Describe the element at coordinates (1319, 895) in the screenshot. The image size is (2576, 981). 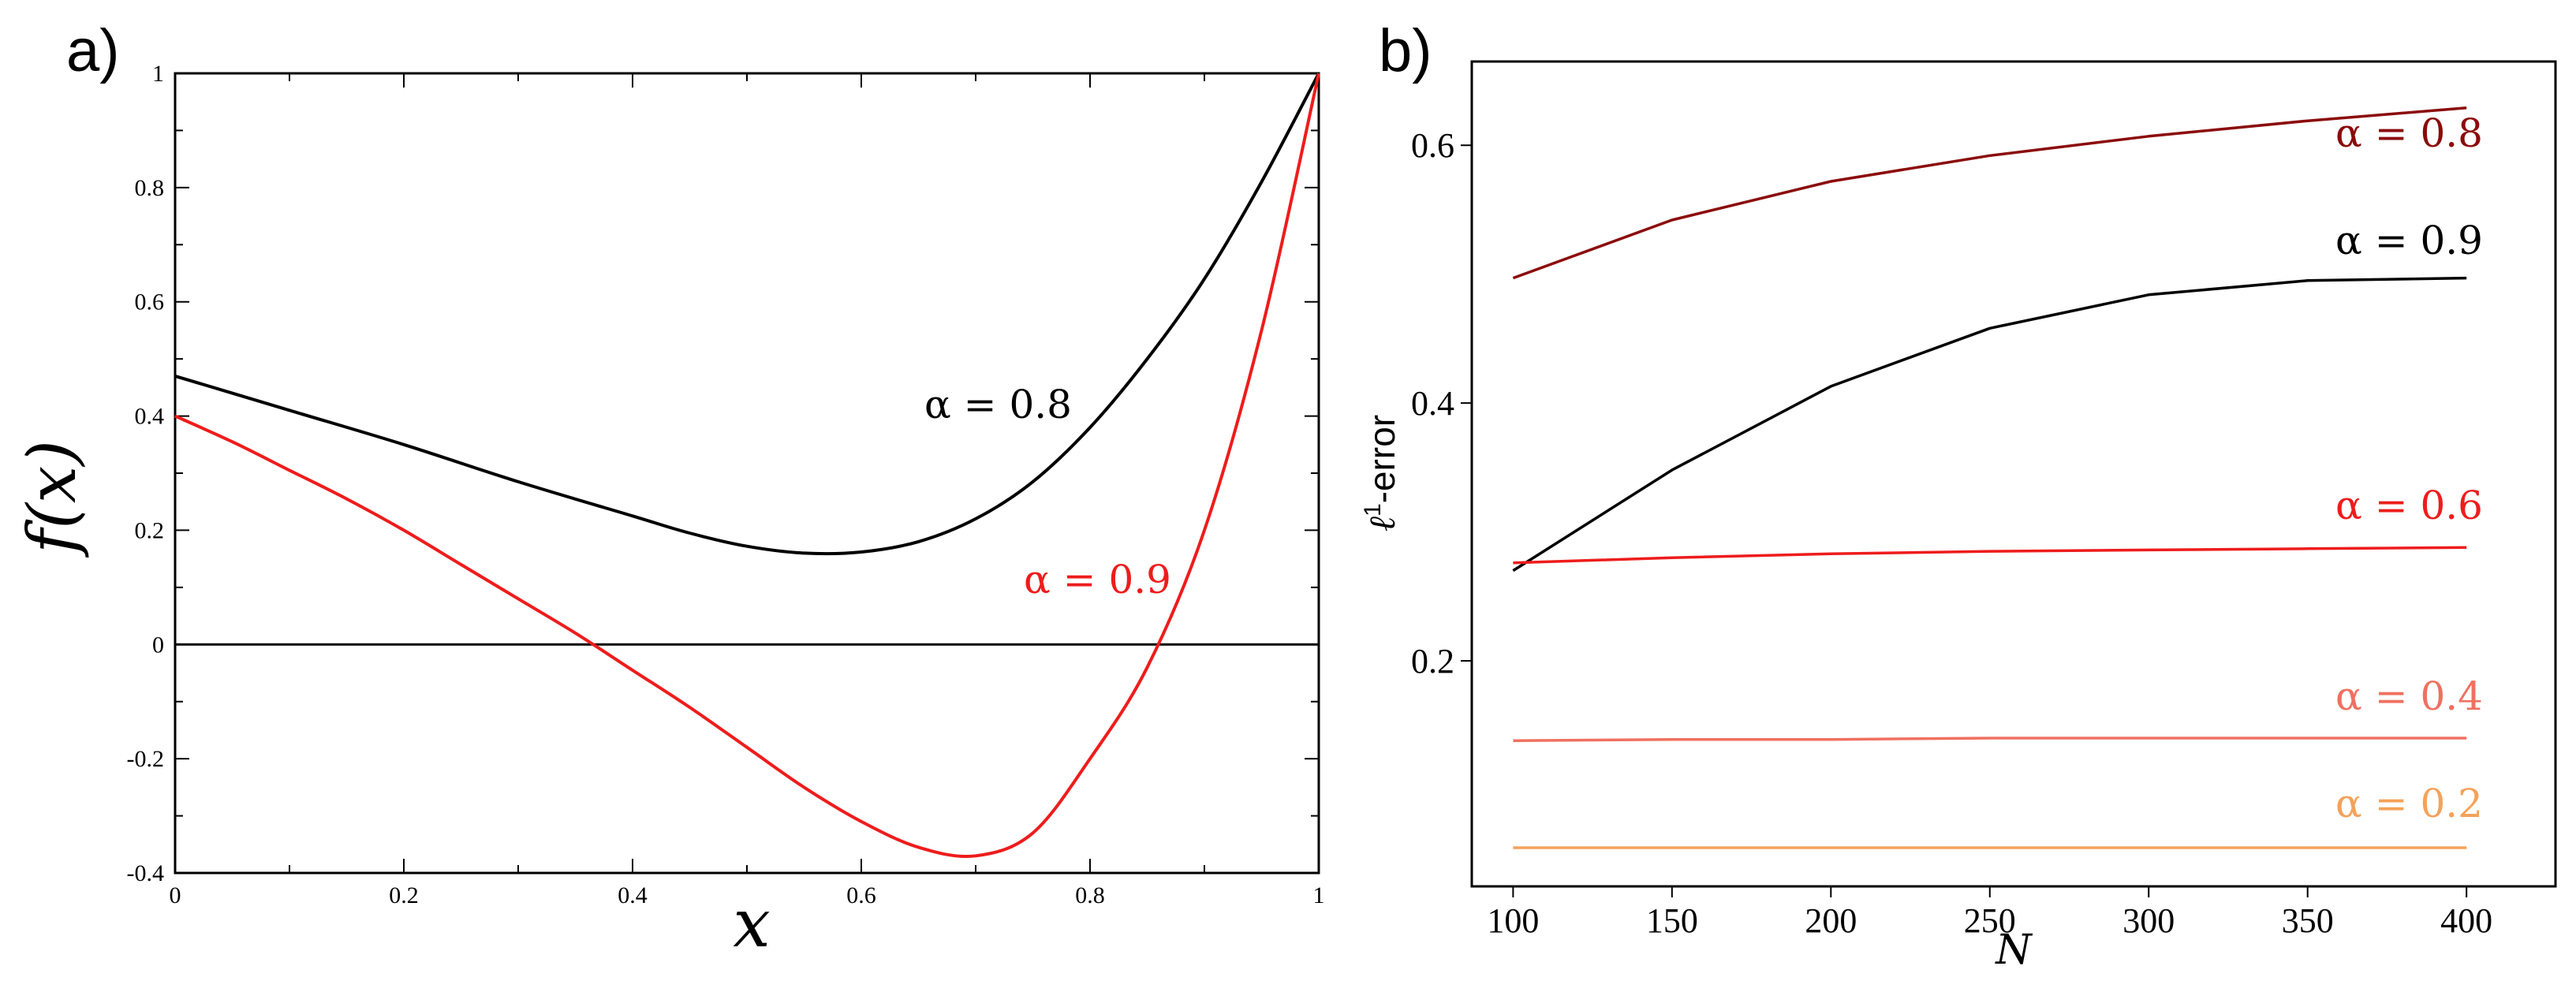
I see `panel-a-x-tick-label: 1` at that location.